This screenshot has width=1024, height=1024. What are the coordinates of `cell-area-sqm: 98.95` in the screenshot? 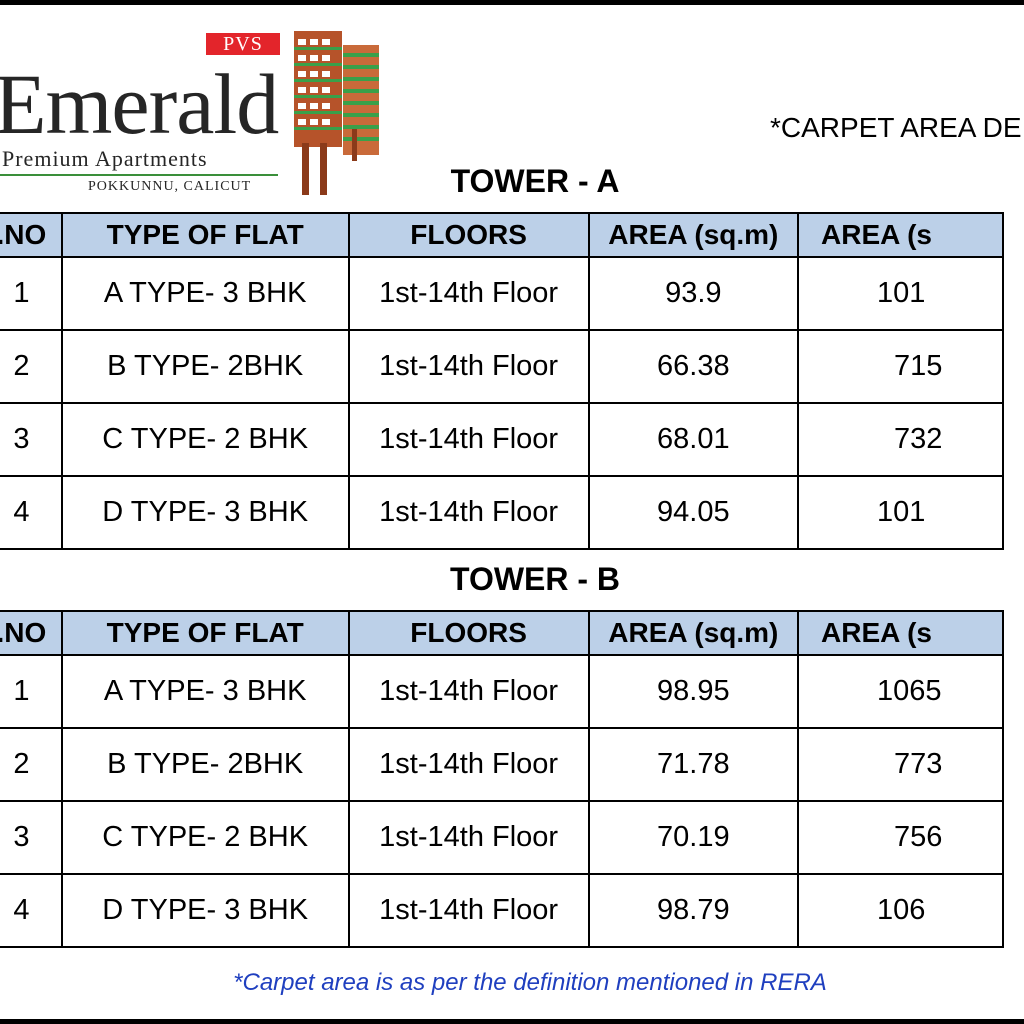 It's located at (693, 691).